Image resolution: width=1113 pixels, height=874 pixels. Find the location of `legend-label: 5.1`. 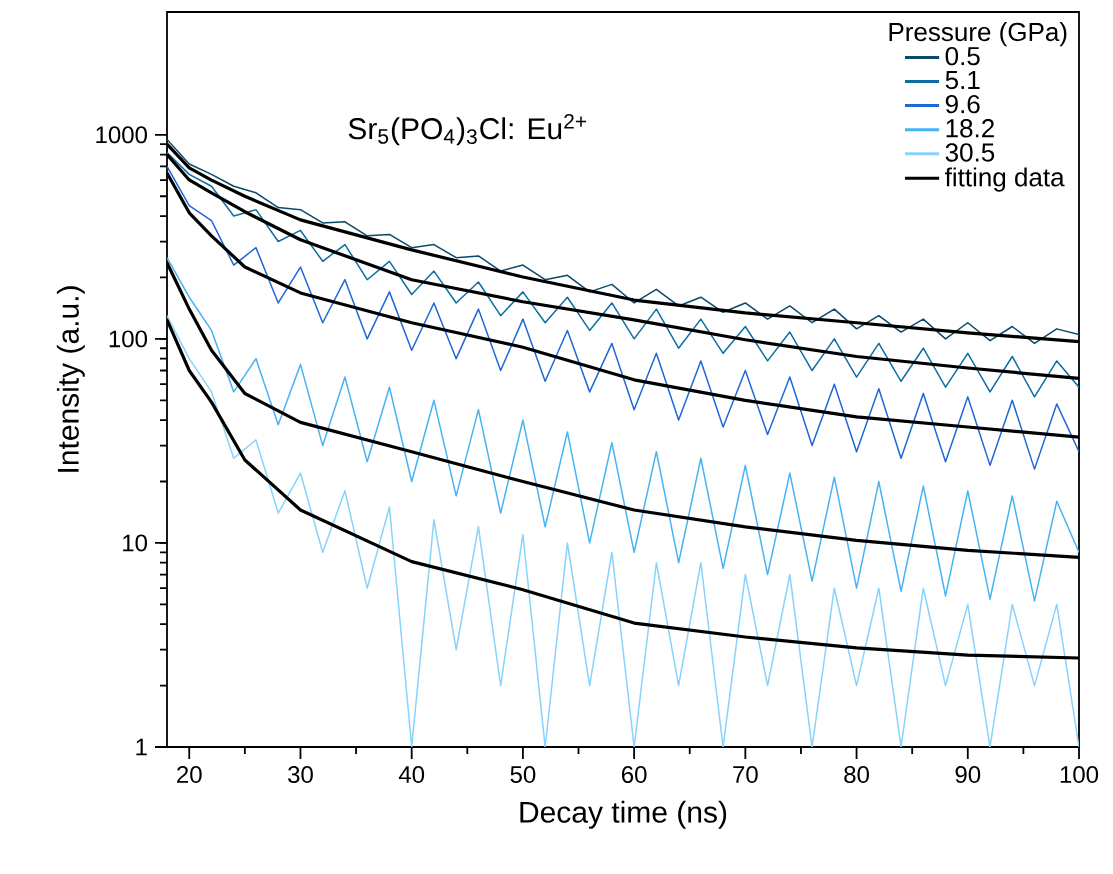

legend-label: 5.1 is located at coordinates (962, 80).